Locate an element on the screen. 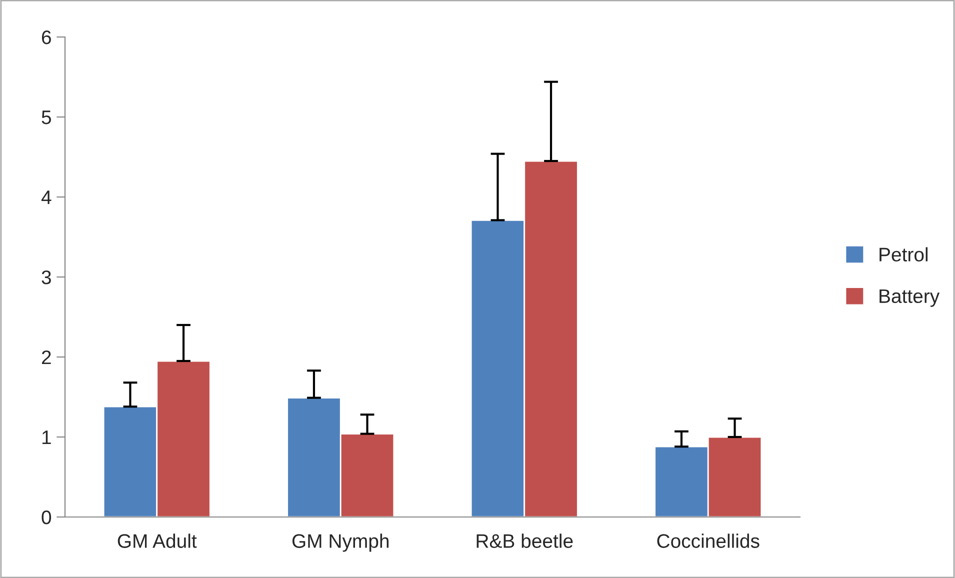 The height and width of the screenshot is (578, 955). y-tick-label: 2 is located at coordinates (46, 357).